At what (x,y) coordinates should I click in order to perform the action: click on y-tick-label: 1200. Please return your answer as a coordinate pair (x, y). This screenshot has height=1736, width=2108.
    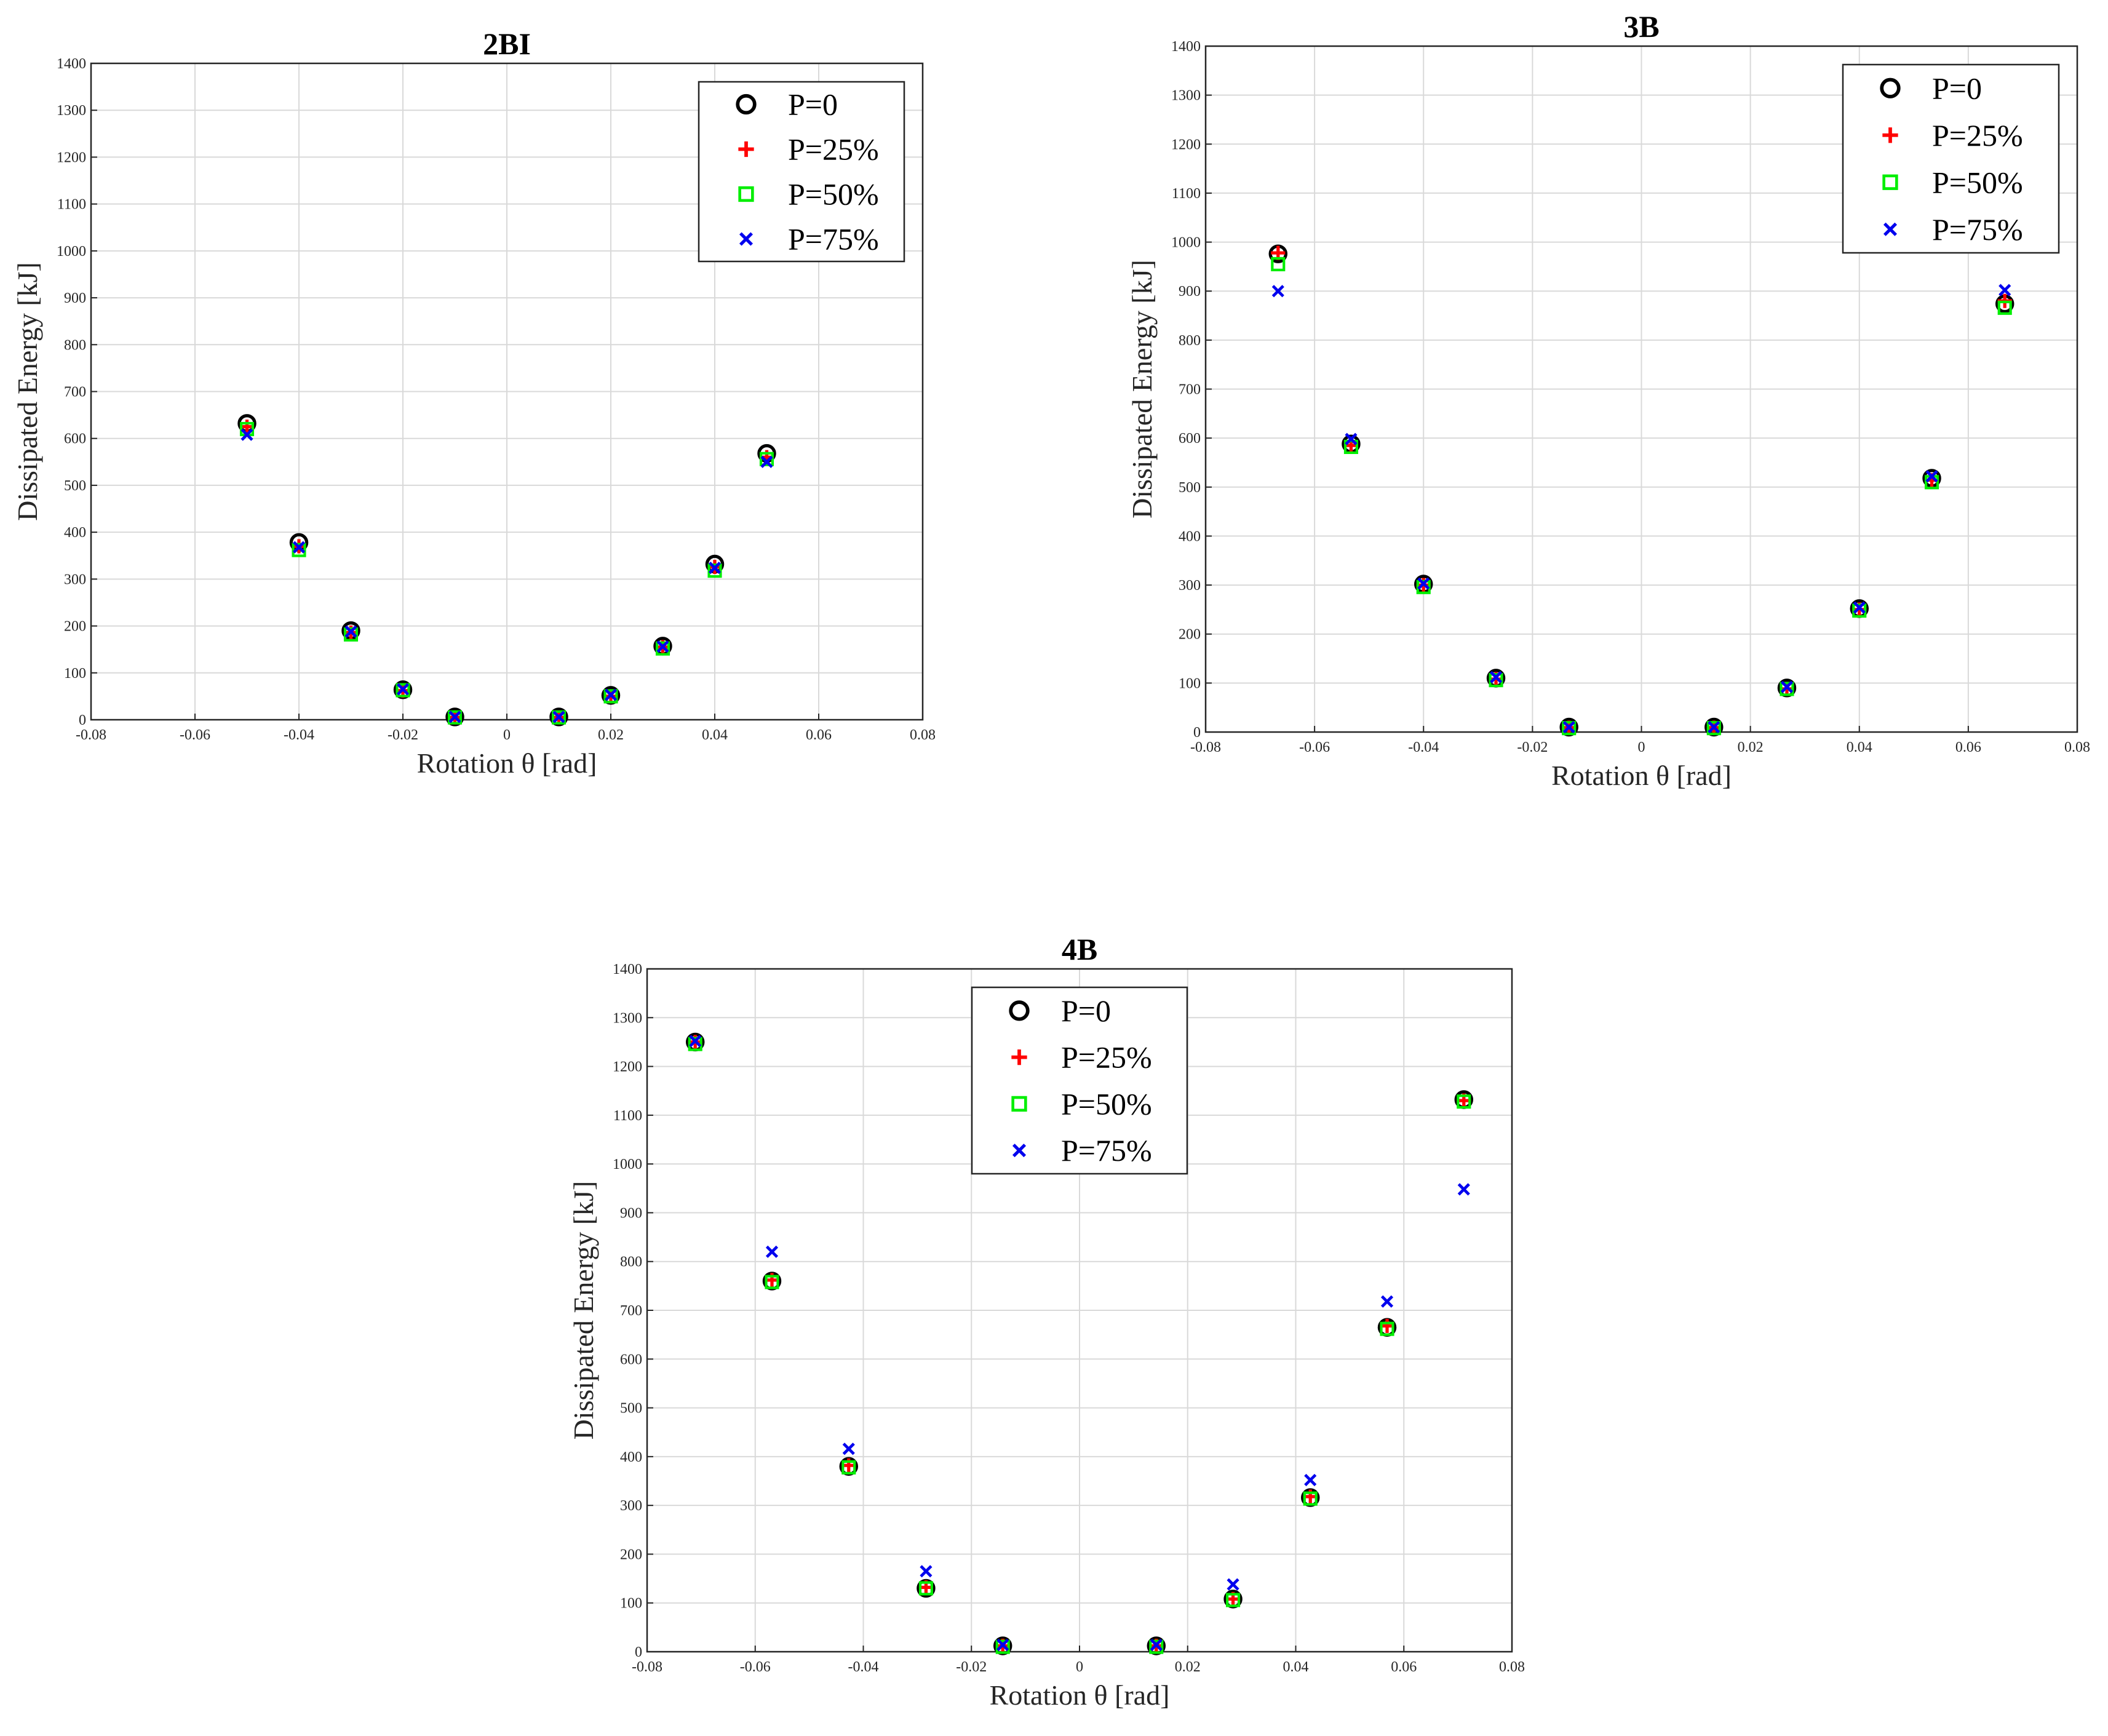
    Looking at the image, I should click on (71, 157).